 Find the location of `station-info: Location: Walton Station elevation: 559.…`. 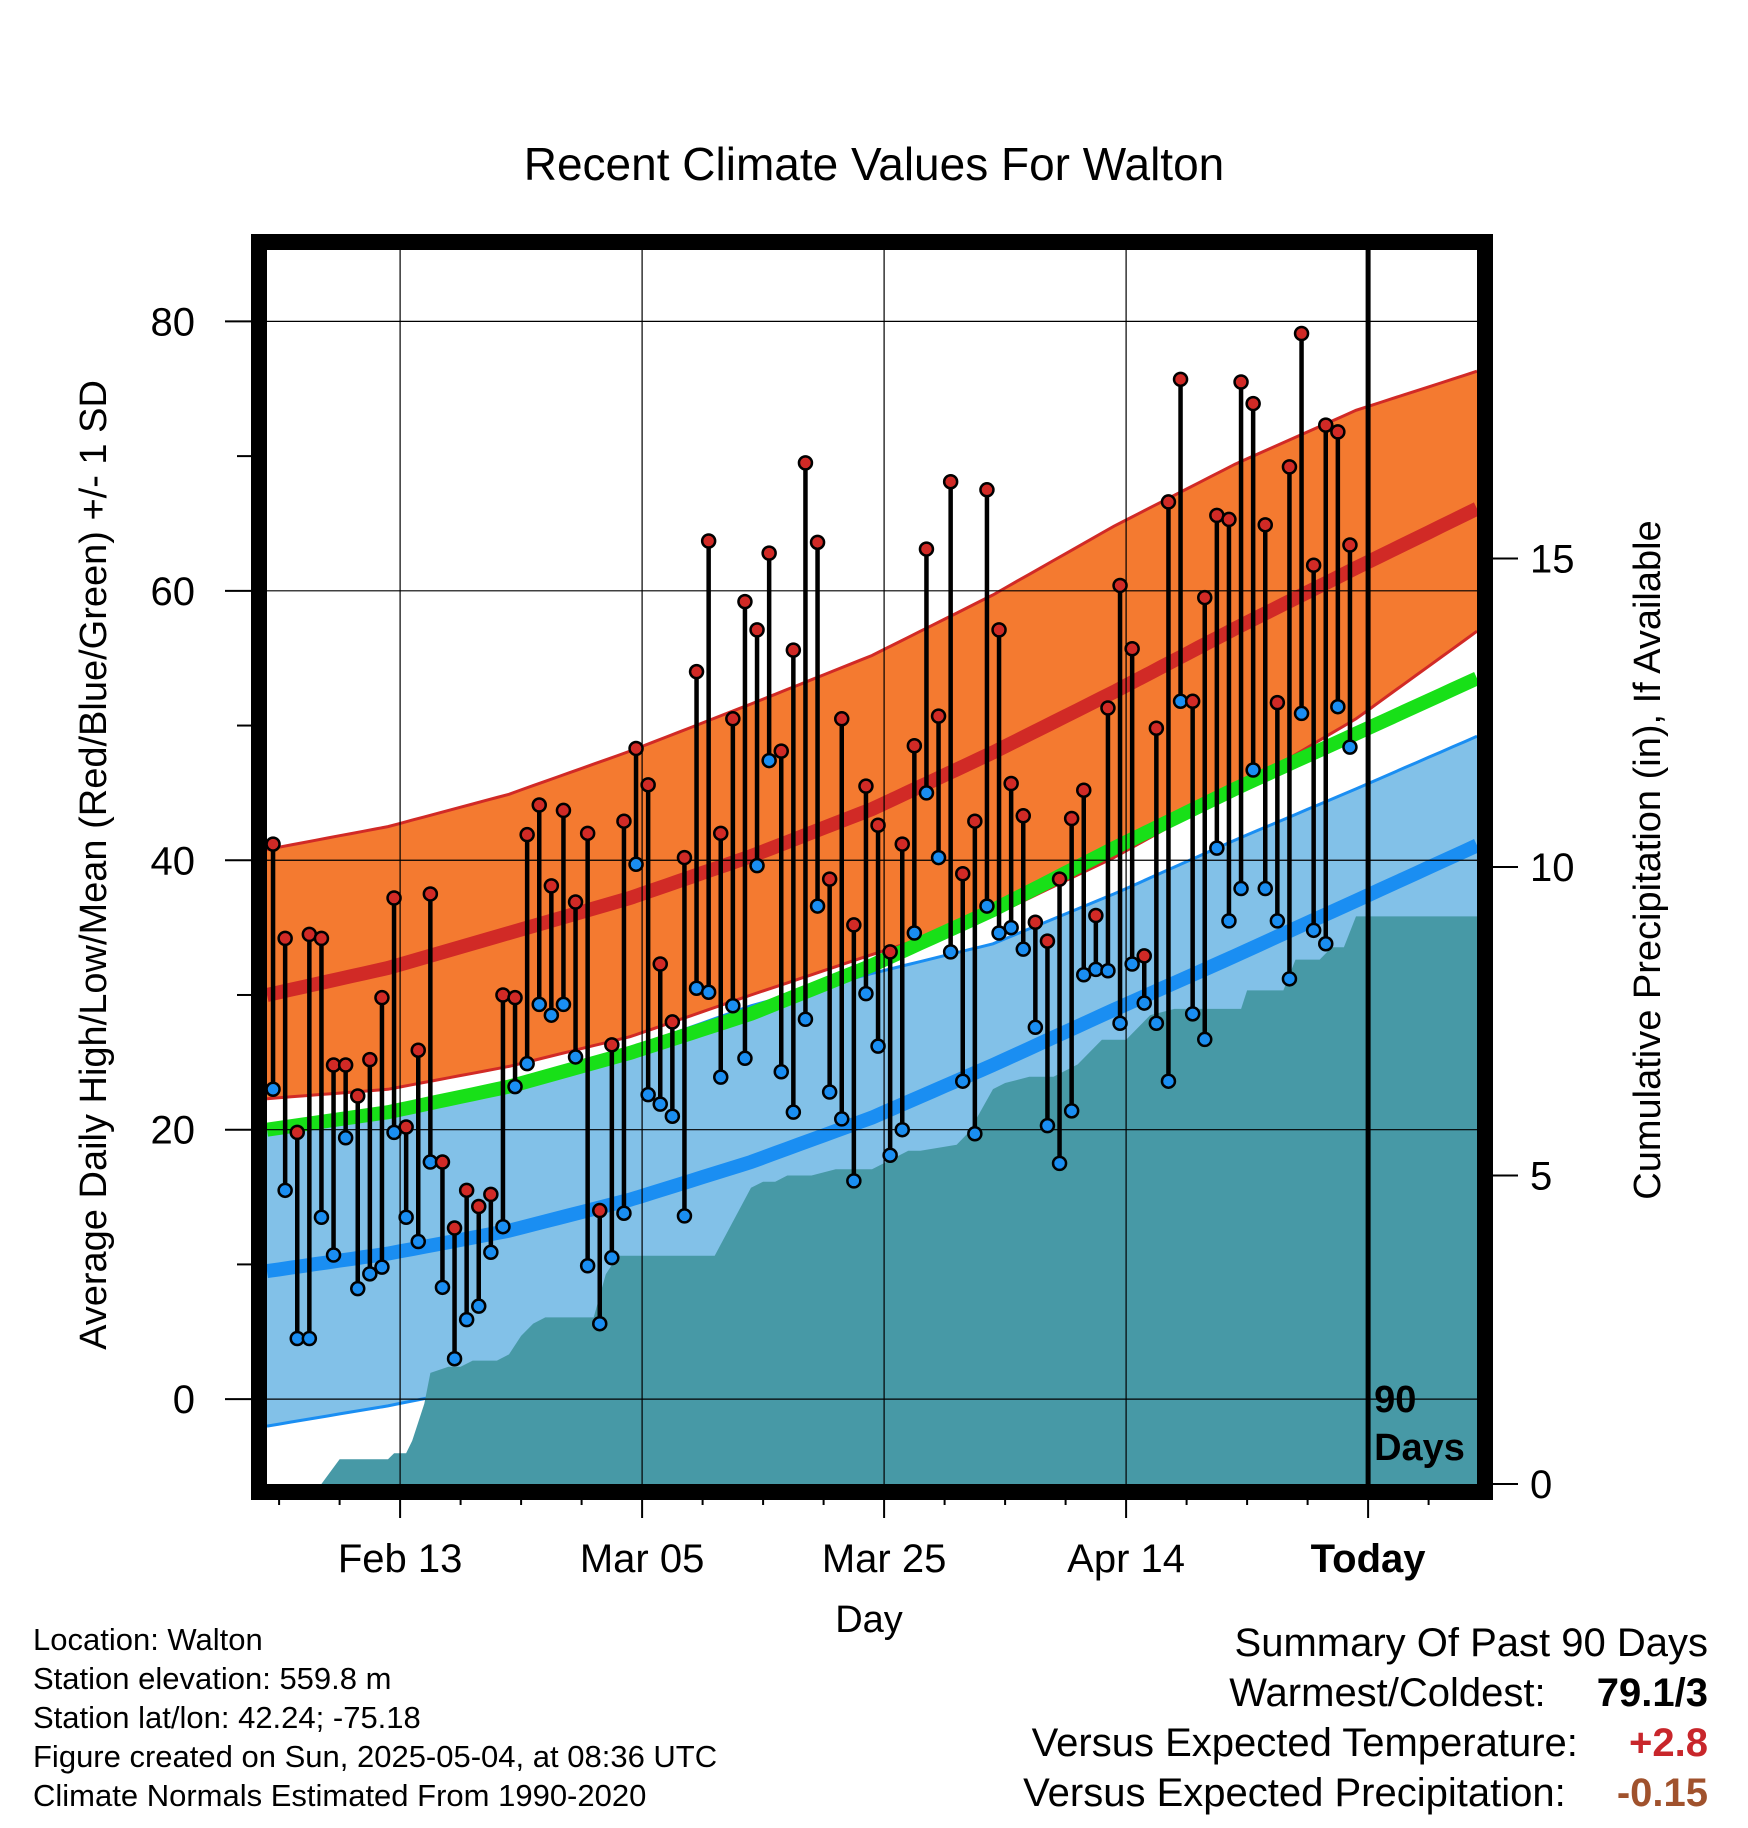

station-info: Location: Walton Station elevation: 559.… is located at coordinates (375, 1717).